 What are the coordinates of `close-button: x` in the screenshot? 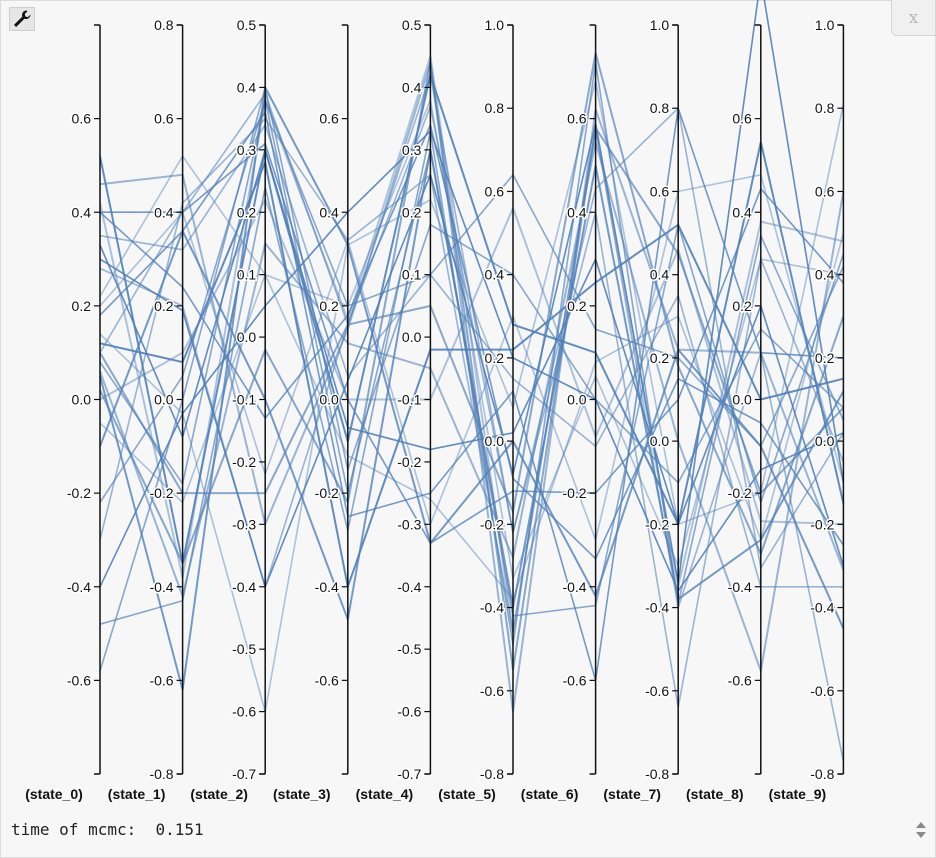 It's located at (913, 18).